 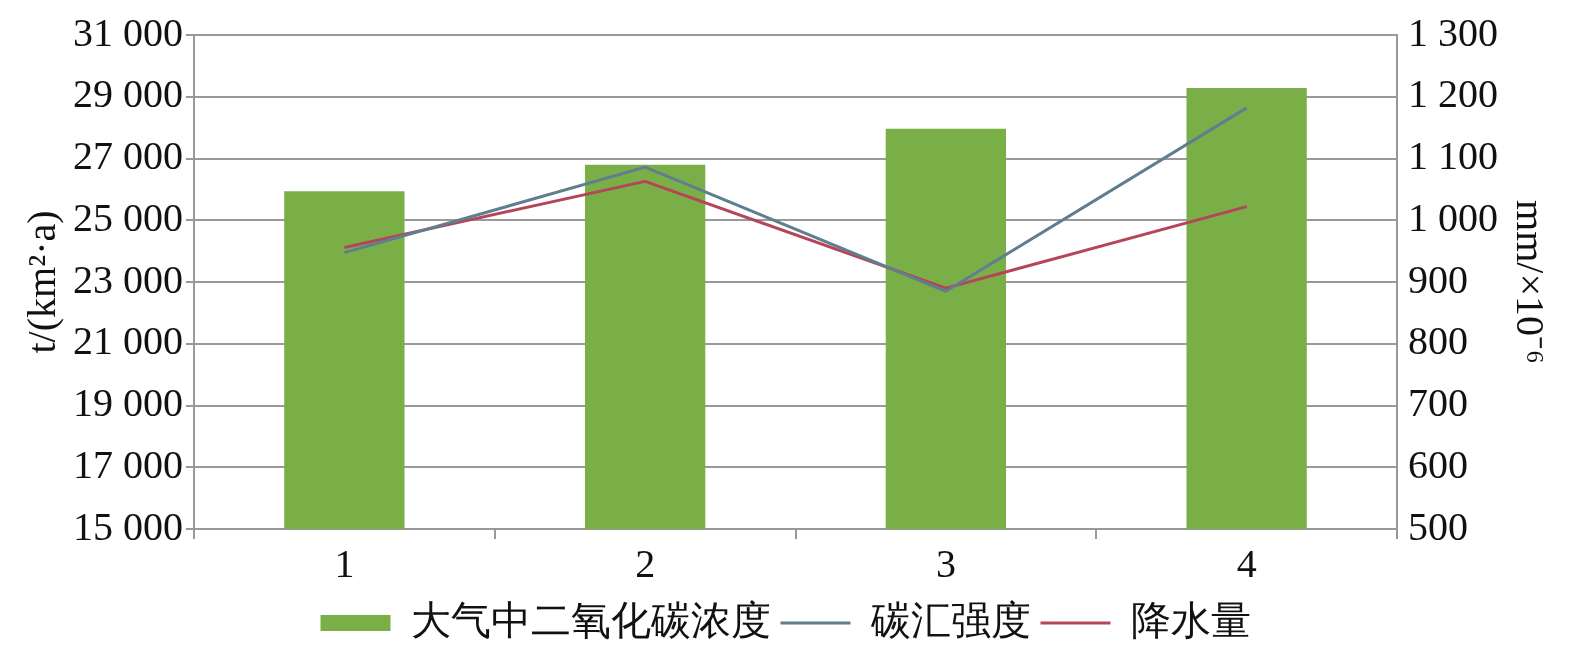 I want to click on y2-tick-label: 1 300, so click(x=1453, y=32).